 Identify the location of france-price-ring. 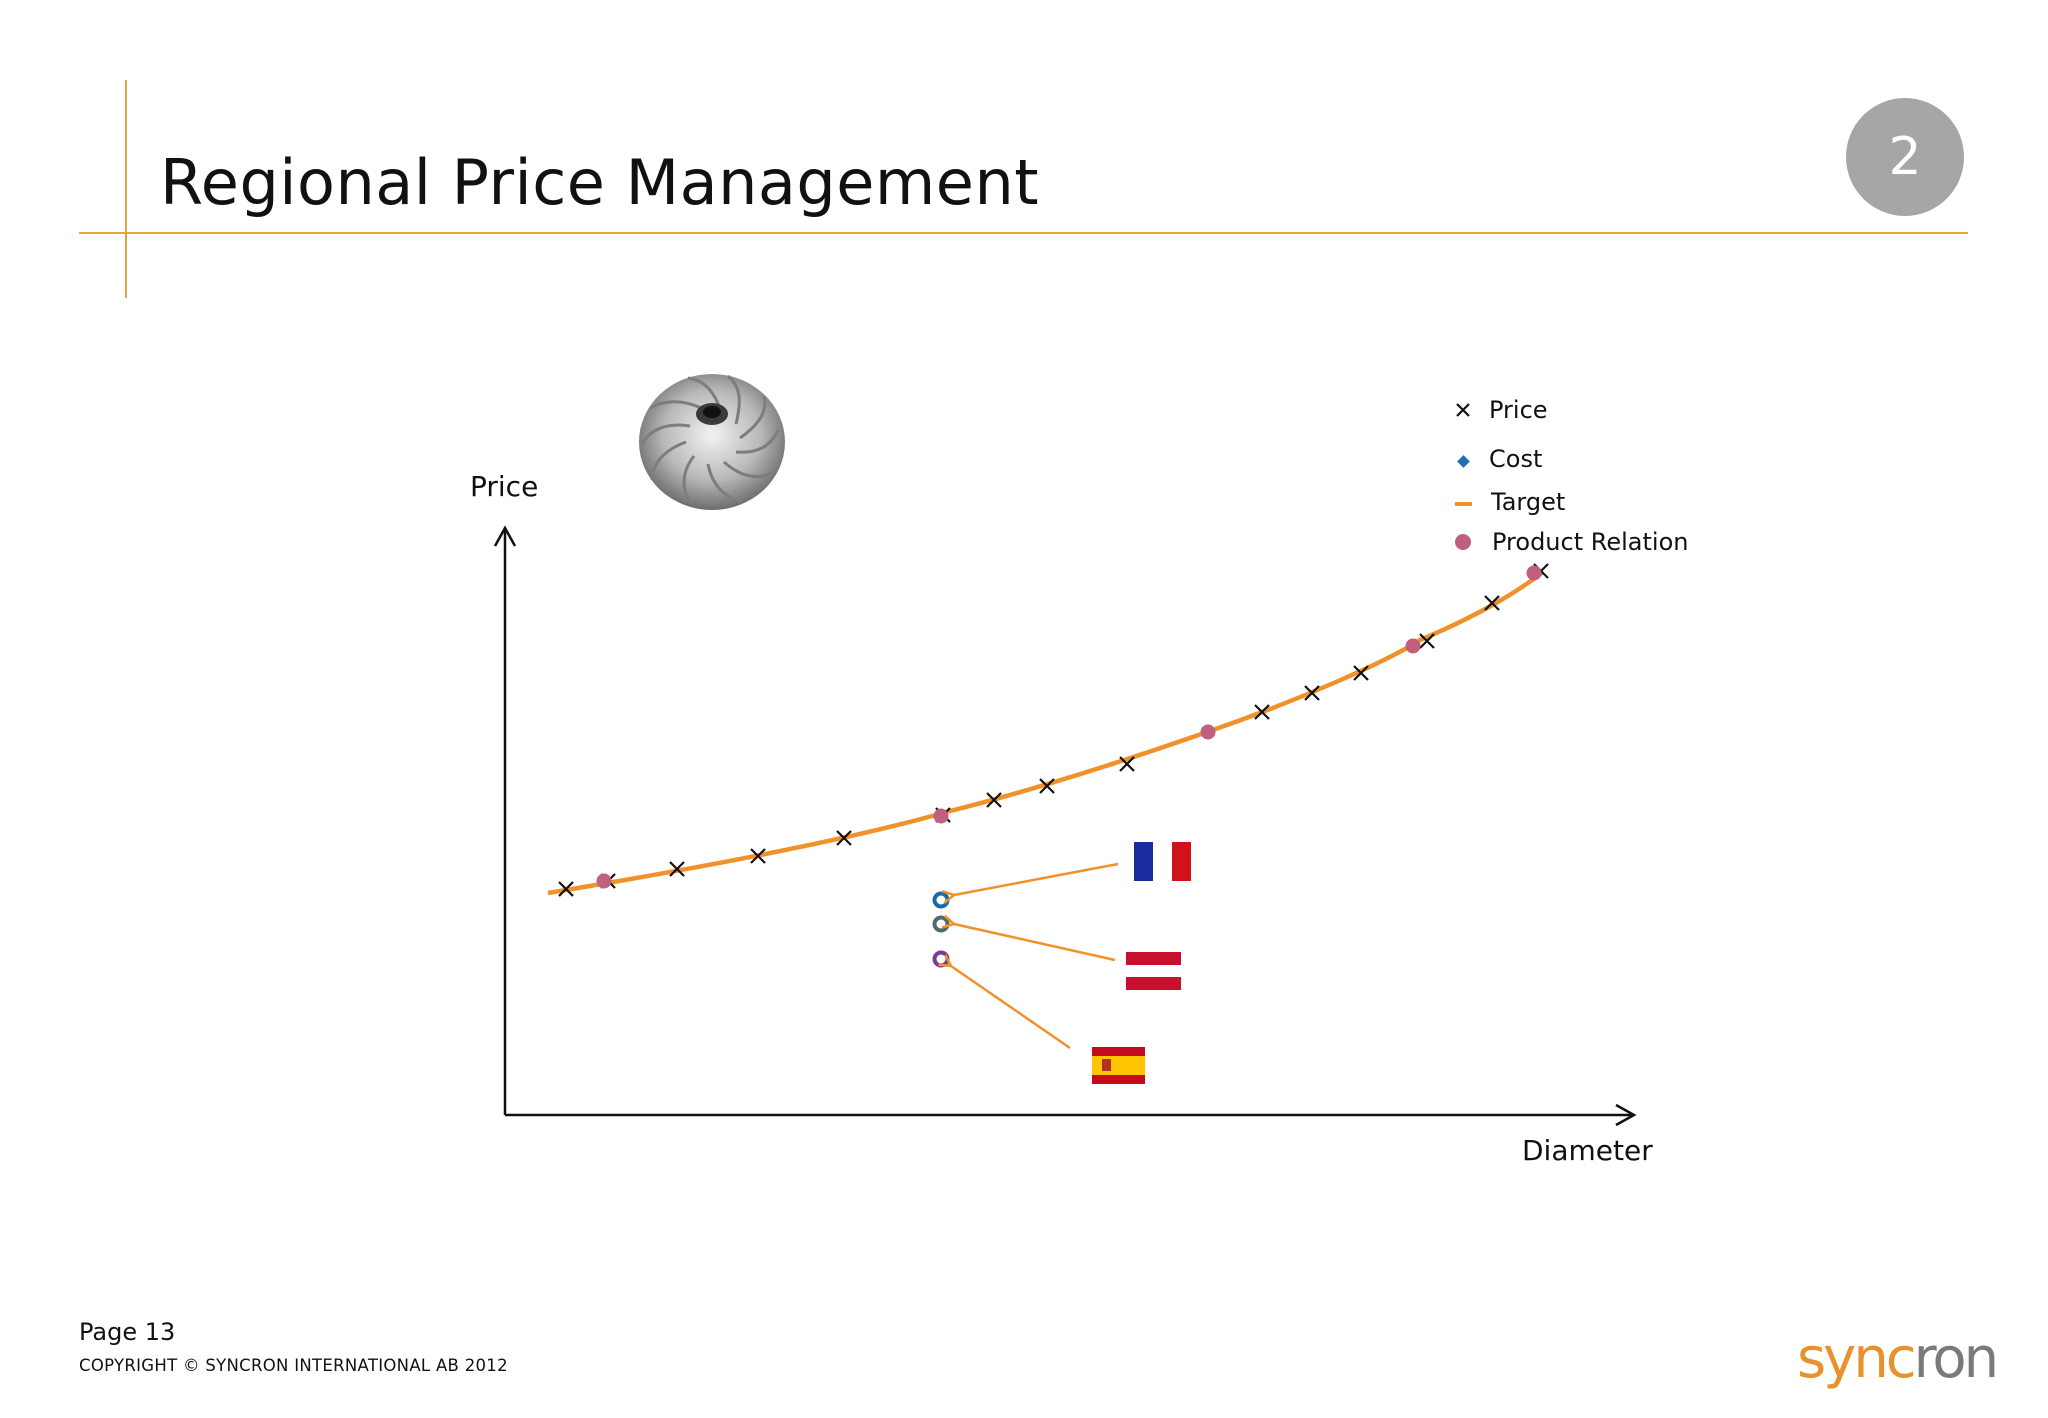
(941, 900).